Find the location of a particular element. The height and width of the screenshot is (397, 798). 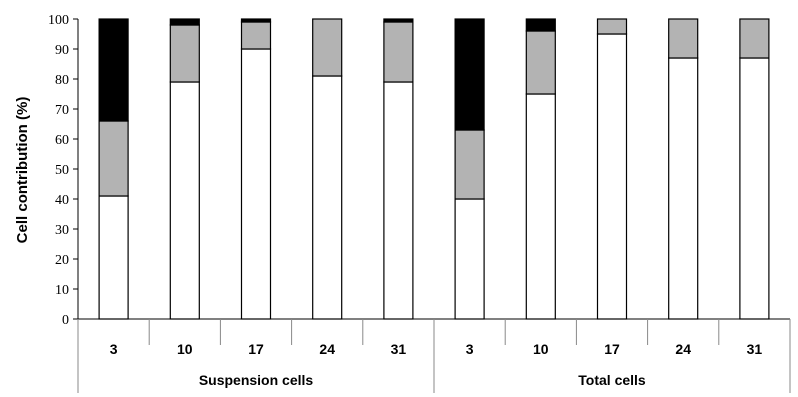

y-tick-label: 80 is located at coordinates (62, 80).